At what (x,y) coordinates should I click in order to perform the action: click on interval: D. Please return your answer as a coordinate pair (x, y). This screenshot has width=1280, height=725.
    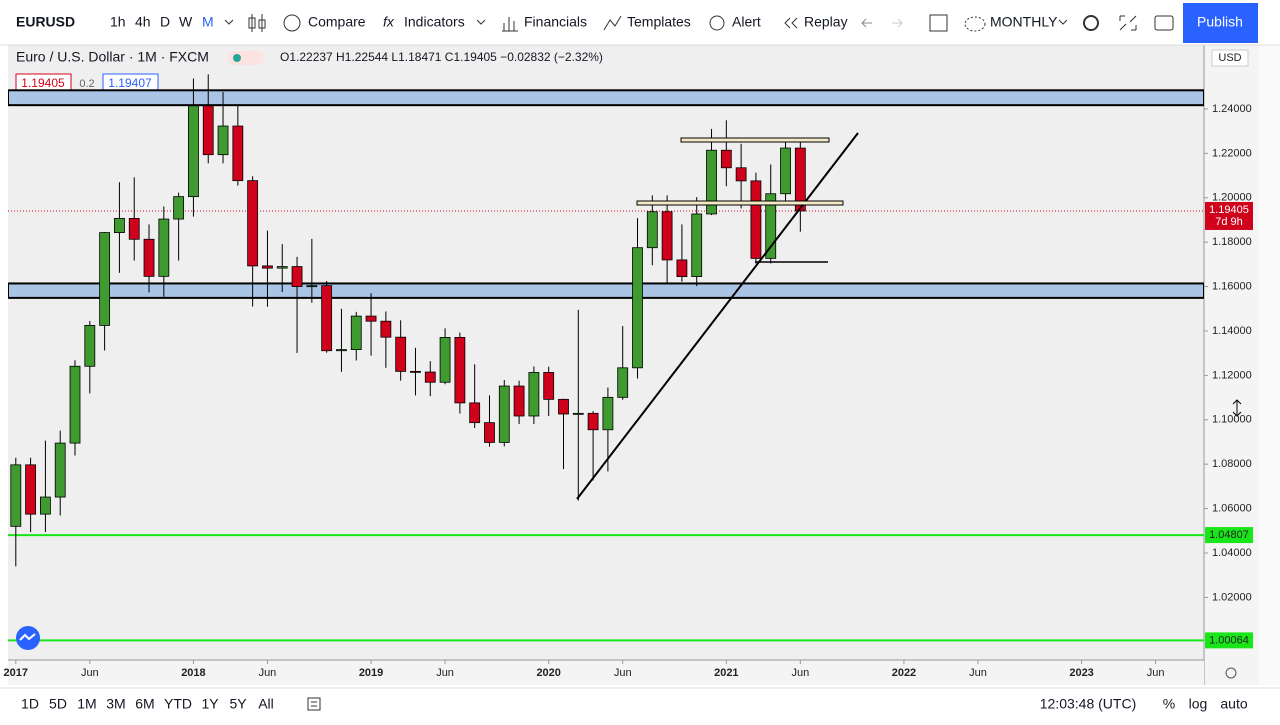
    Looking at the image, I should click on (165, 22).